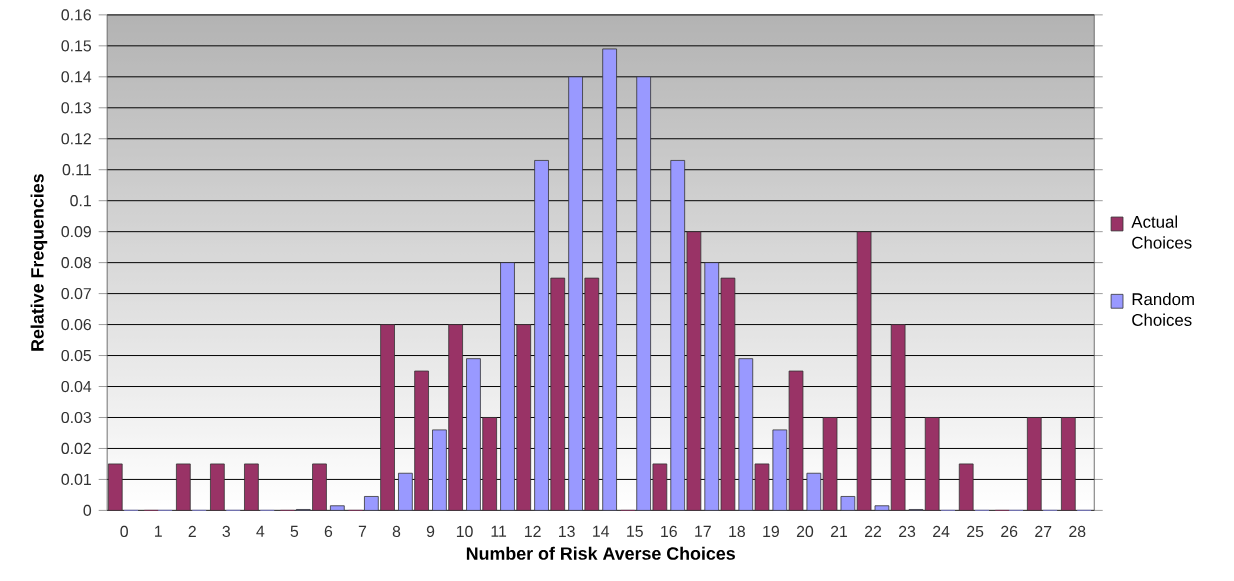  Describe the element at coordinates (635, 531) in the screenshot. I see `x-tick-label: 15` at that location.